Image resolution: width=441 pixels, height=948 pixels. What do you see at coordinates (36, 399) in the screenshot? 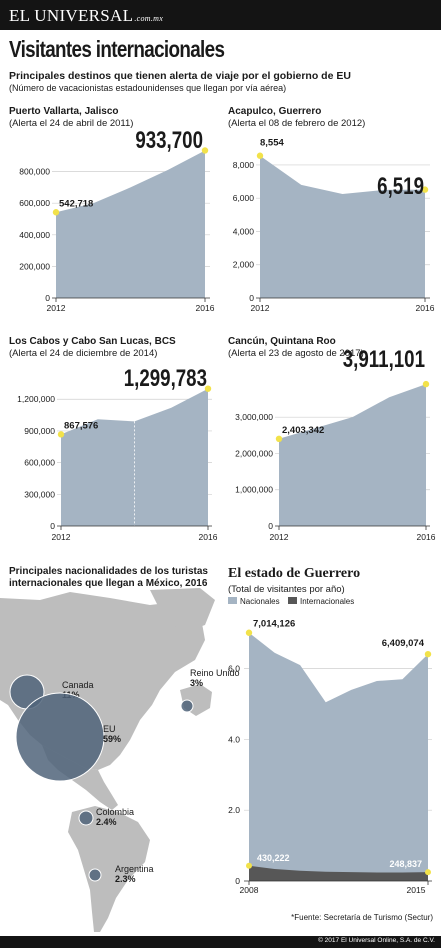
I see `y-tick-label: 1,200,000` at bounding box center [36, 399].